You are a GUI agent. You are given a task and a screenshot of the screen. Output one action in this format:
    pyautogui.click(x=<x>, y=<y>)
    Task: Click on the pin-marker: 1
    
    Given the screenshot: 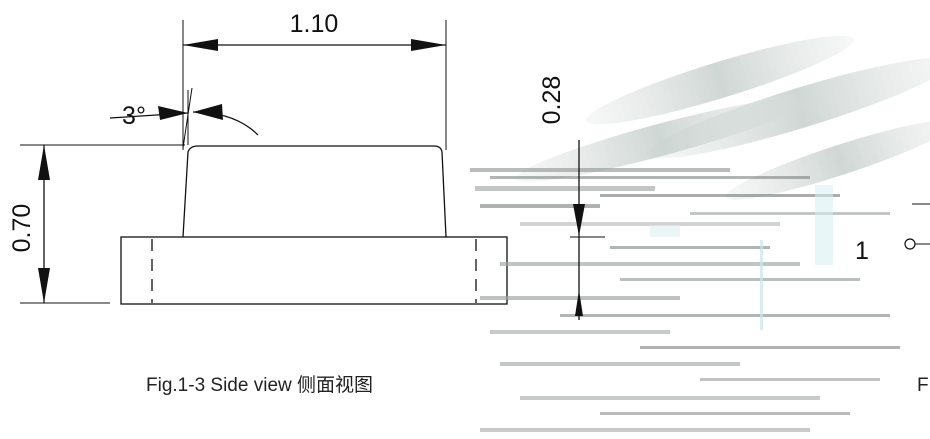 What is the action you would take?
    pyautogui.click(x=892, y=234)
    